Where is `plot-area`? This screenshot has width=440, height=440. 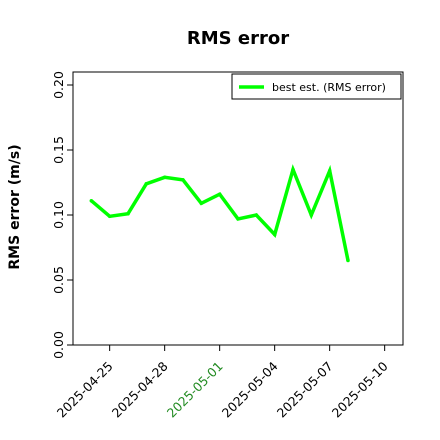 plot-area is located at coordinates (219, 213).